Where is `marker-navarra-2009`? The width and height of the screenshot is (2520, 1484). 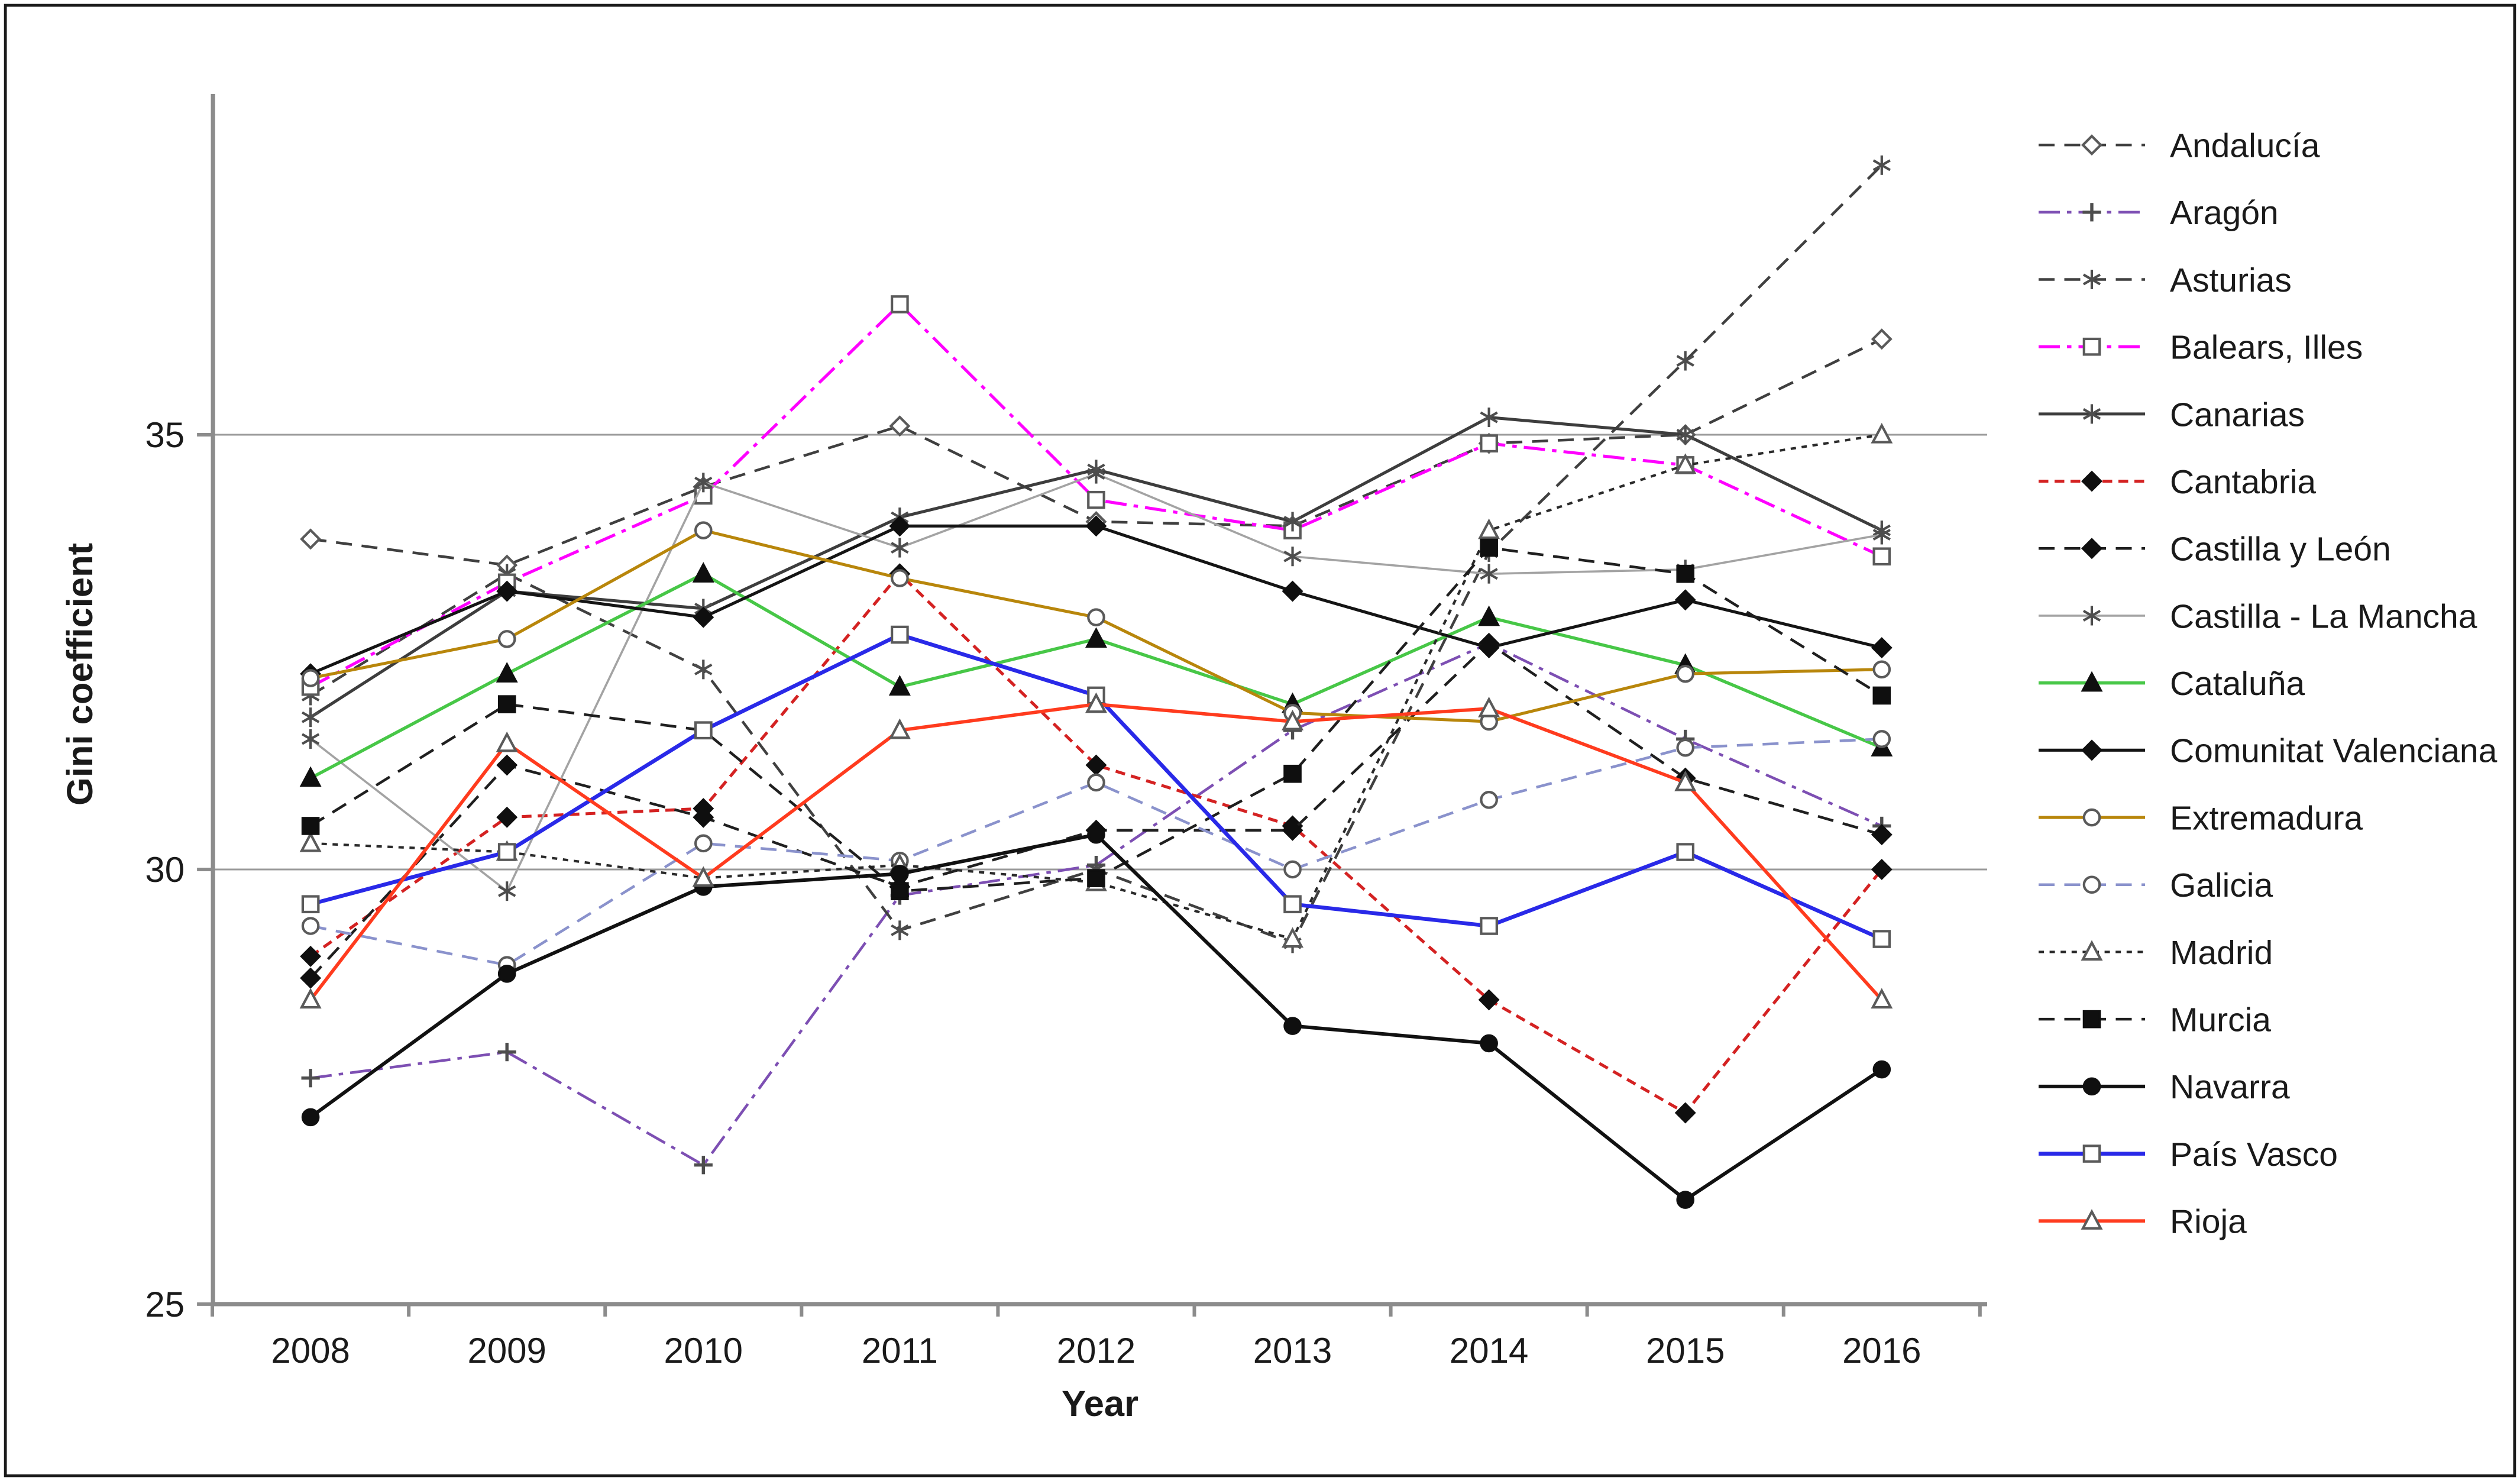 marker-navarra-2009 is located at coordinates (506, 974).